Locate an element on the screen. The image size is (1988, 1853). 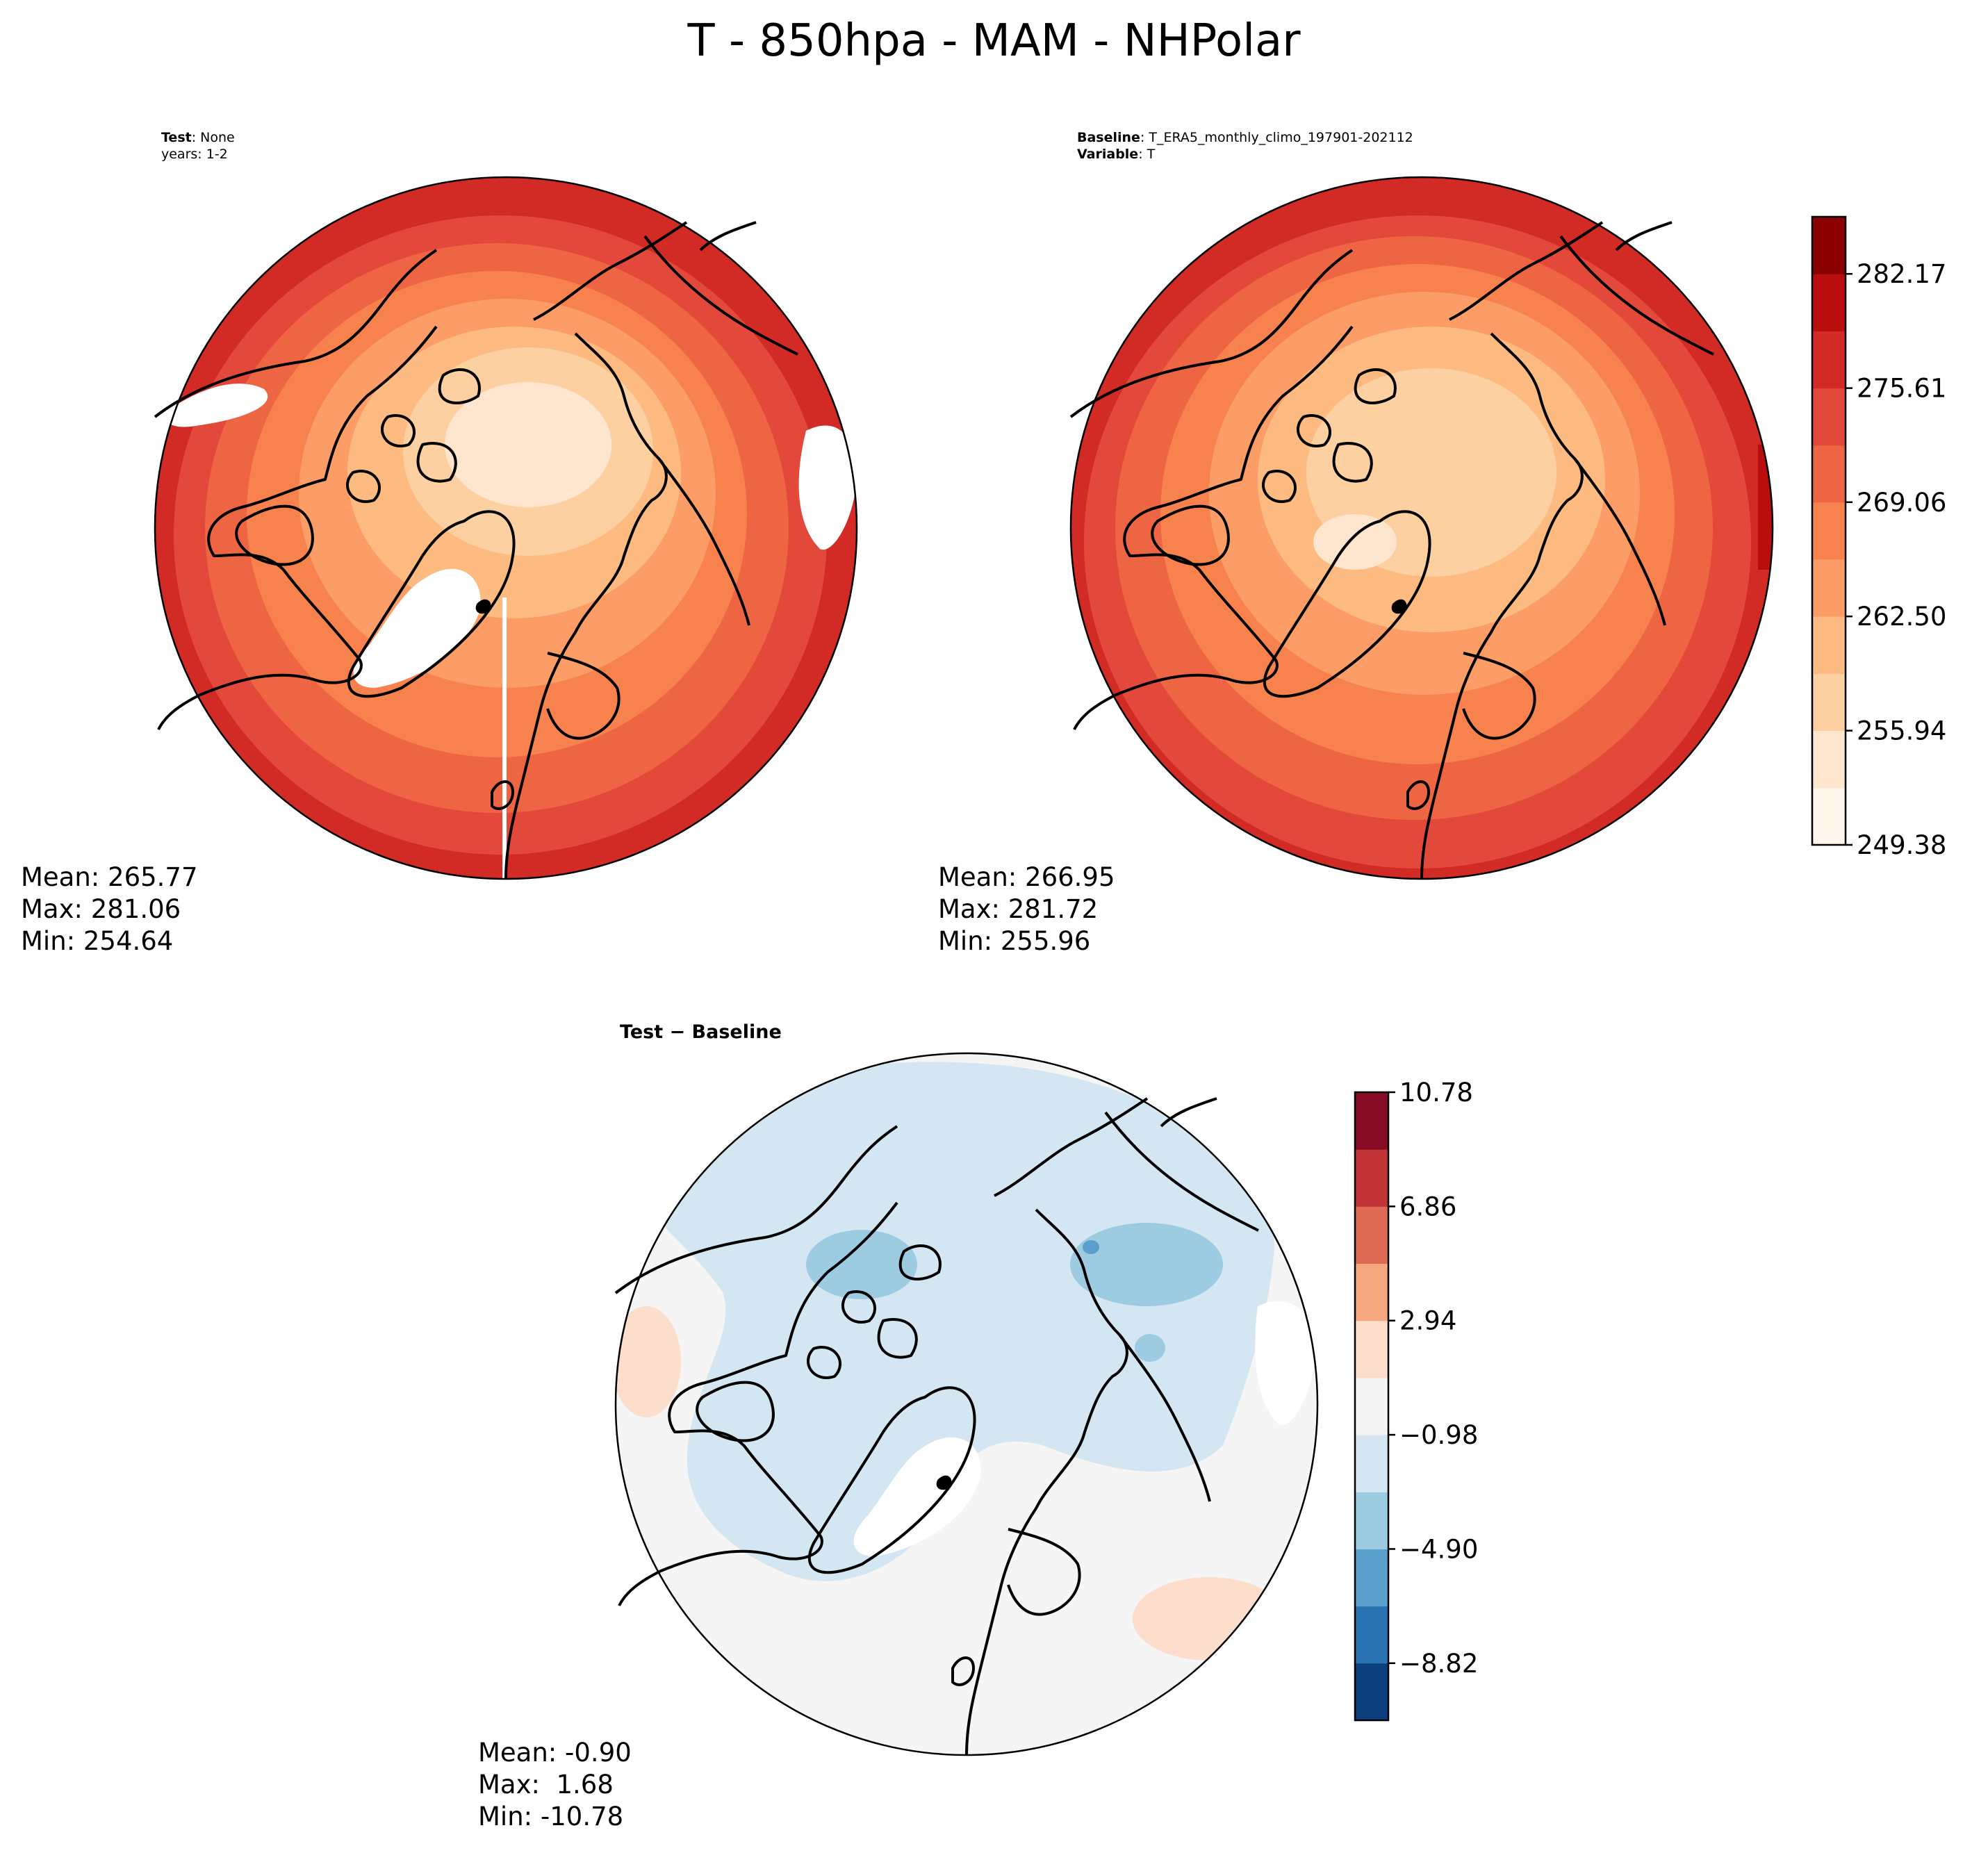
difference-colorbar: 10.78 6.86 2.94 −0.98 −4.90 −8.82 is located at coordinates (1416, 1400).